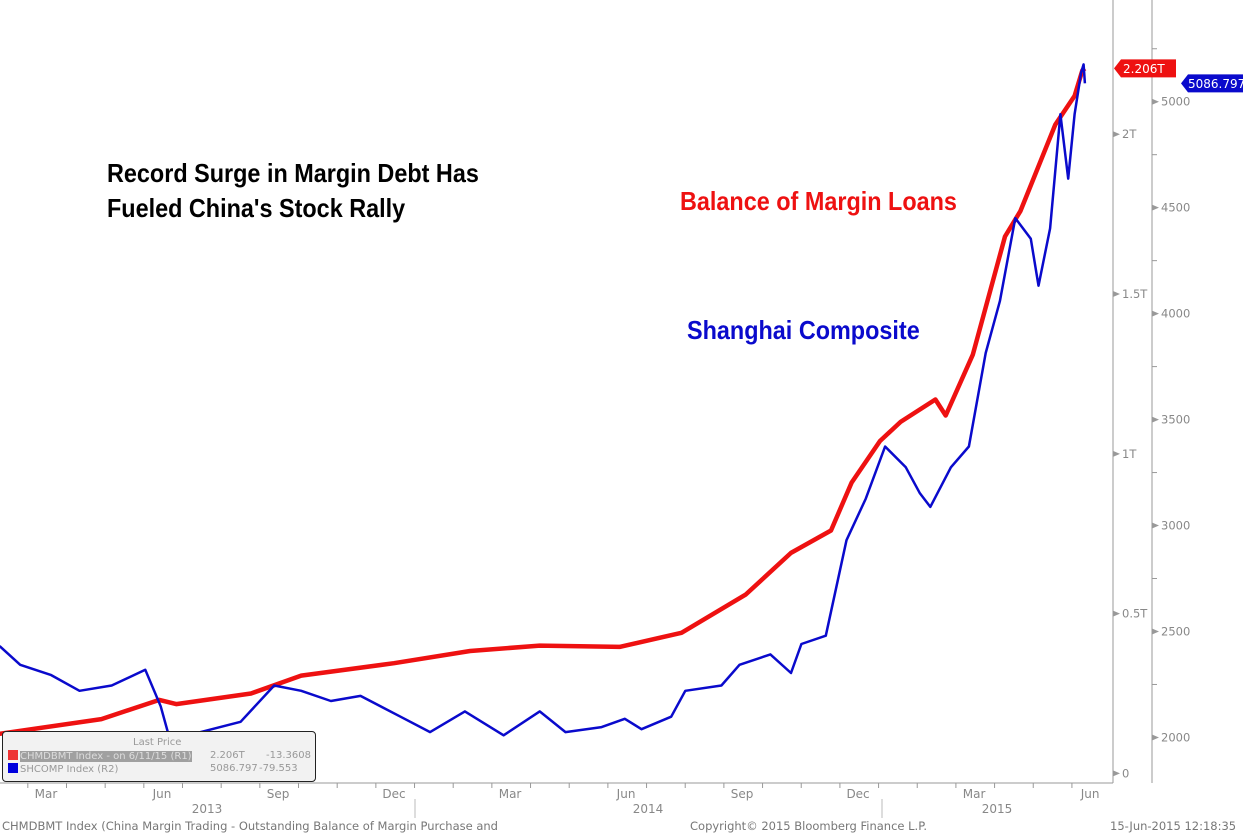 This screenshot has width=1243, height=835. What do you see at coordinates (69, 769) in the screenshot?
I see `legend-label: SHCOMP Index (R2)` at bounding box center [69, 769].